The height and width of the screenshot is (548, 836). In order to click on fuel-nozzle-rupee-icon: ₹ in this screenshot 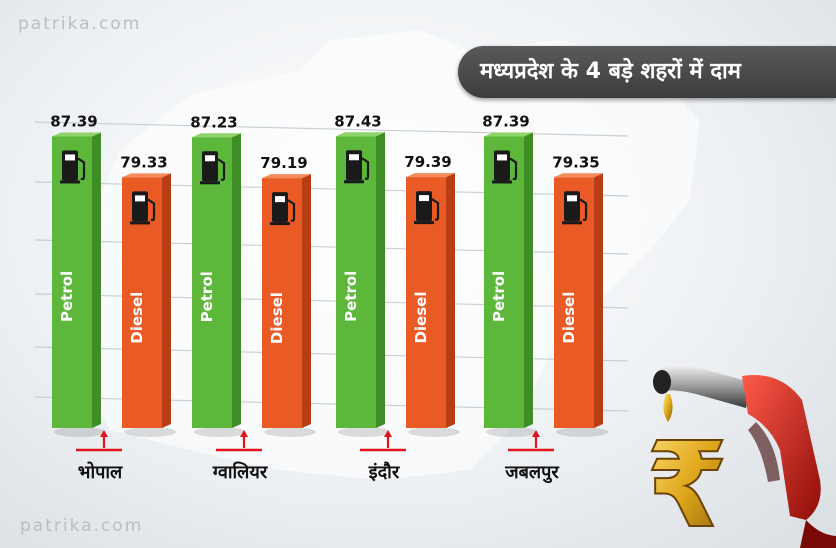, I will do `click(740, 456)`.